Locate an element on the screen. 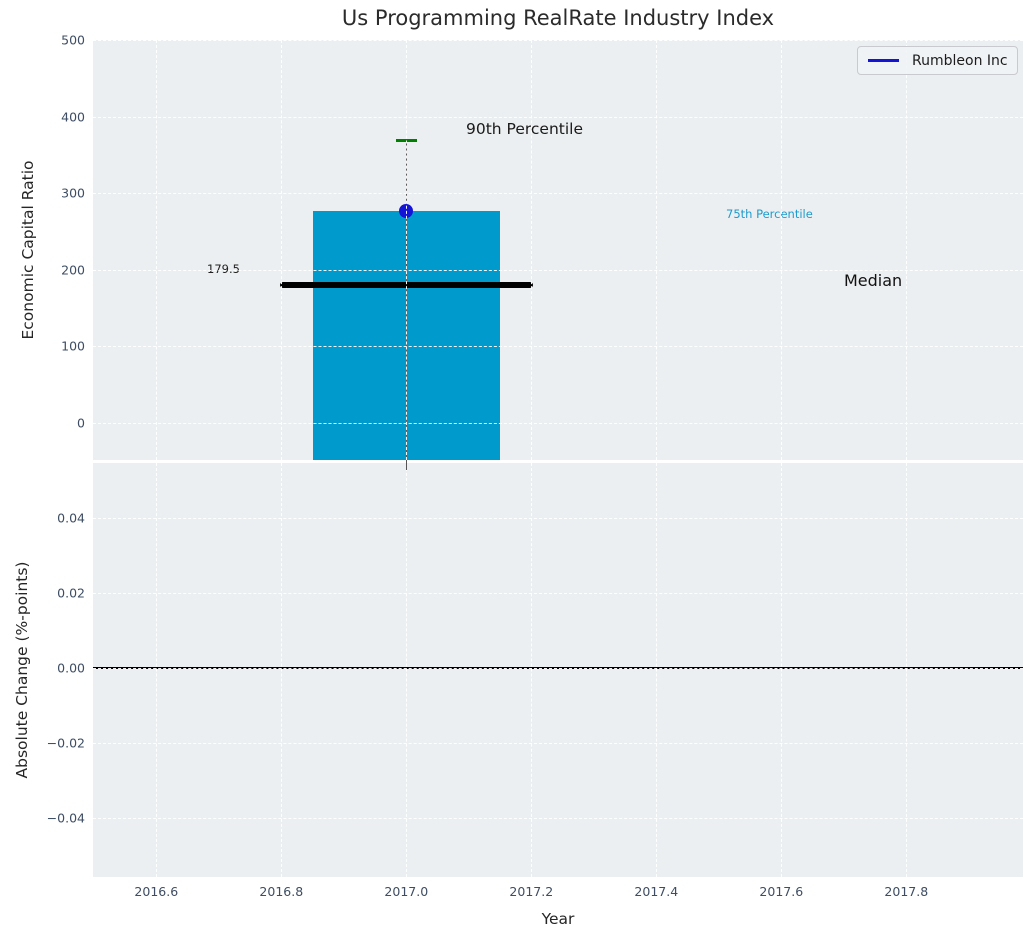 The image size is (1034, 942). legend-line-sample is located at coordinates (883, 60).